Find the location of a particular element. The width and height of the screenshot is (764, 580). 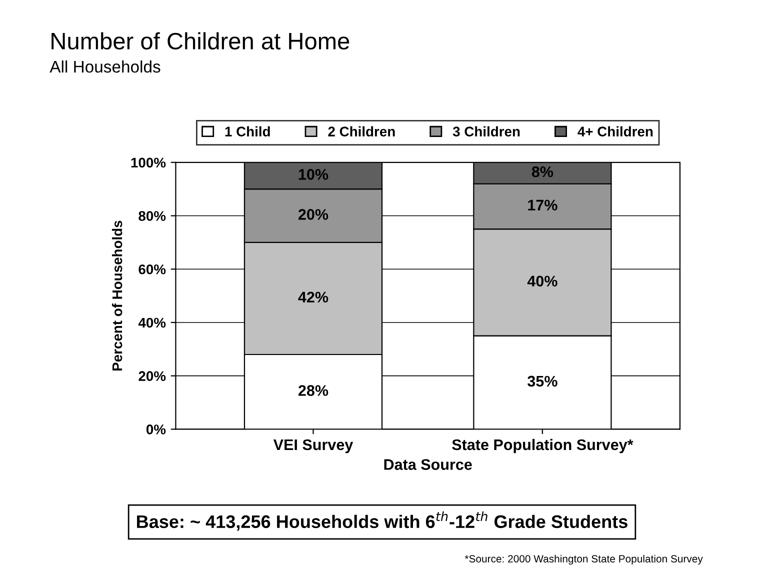

legend-label: 1 Child is located at coordinates (247, 131).